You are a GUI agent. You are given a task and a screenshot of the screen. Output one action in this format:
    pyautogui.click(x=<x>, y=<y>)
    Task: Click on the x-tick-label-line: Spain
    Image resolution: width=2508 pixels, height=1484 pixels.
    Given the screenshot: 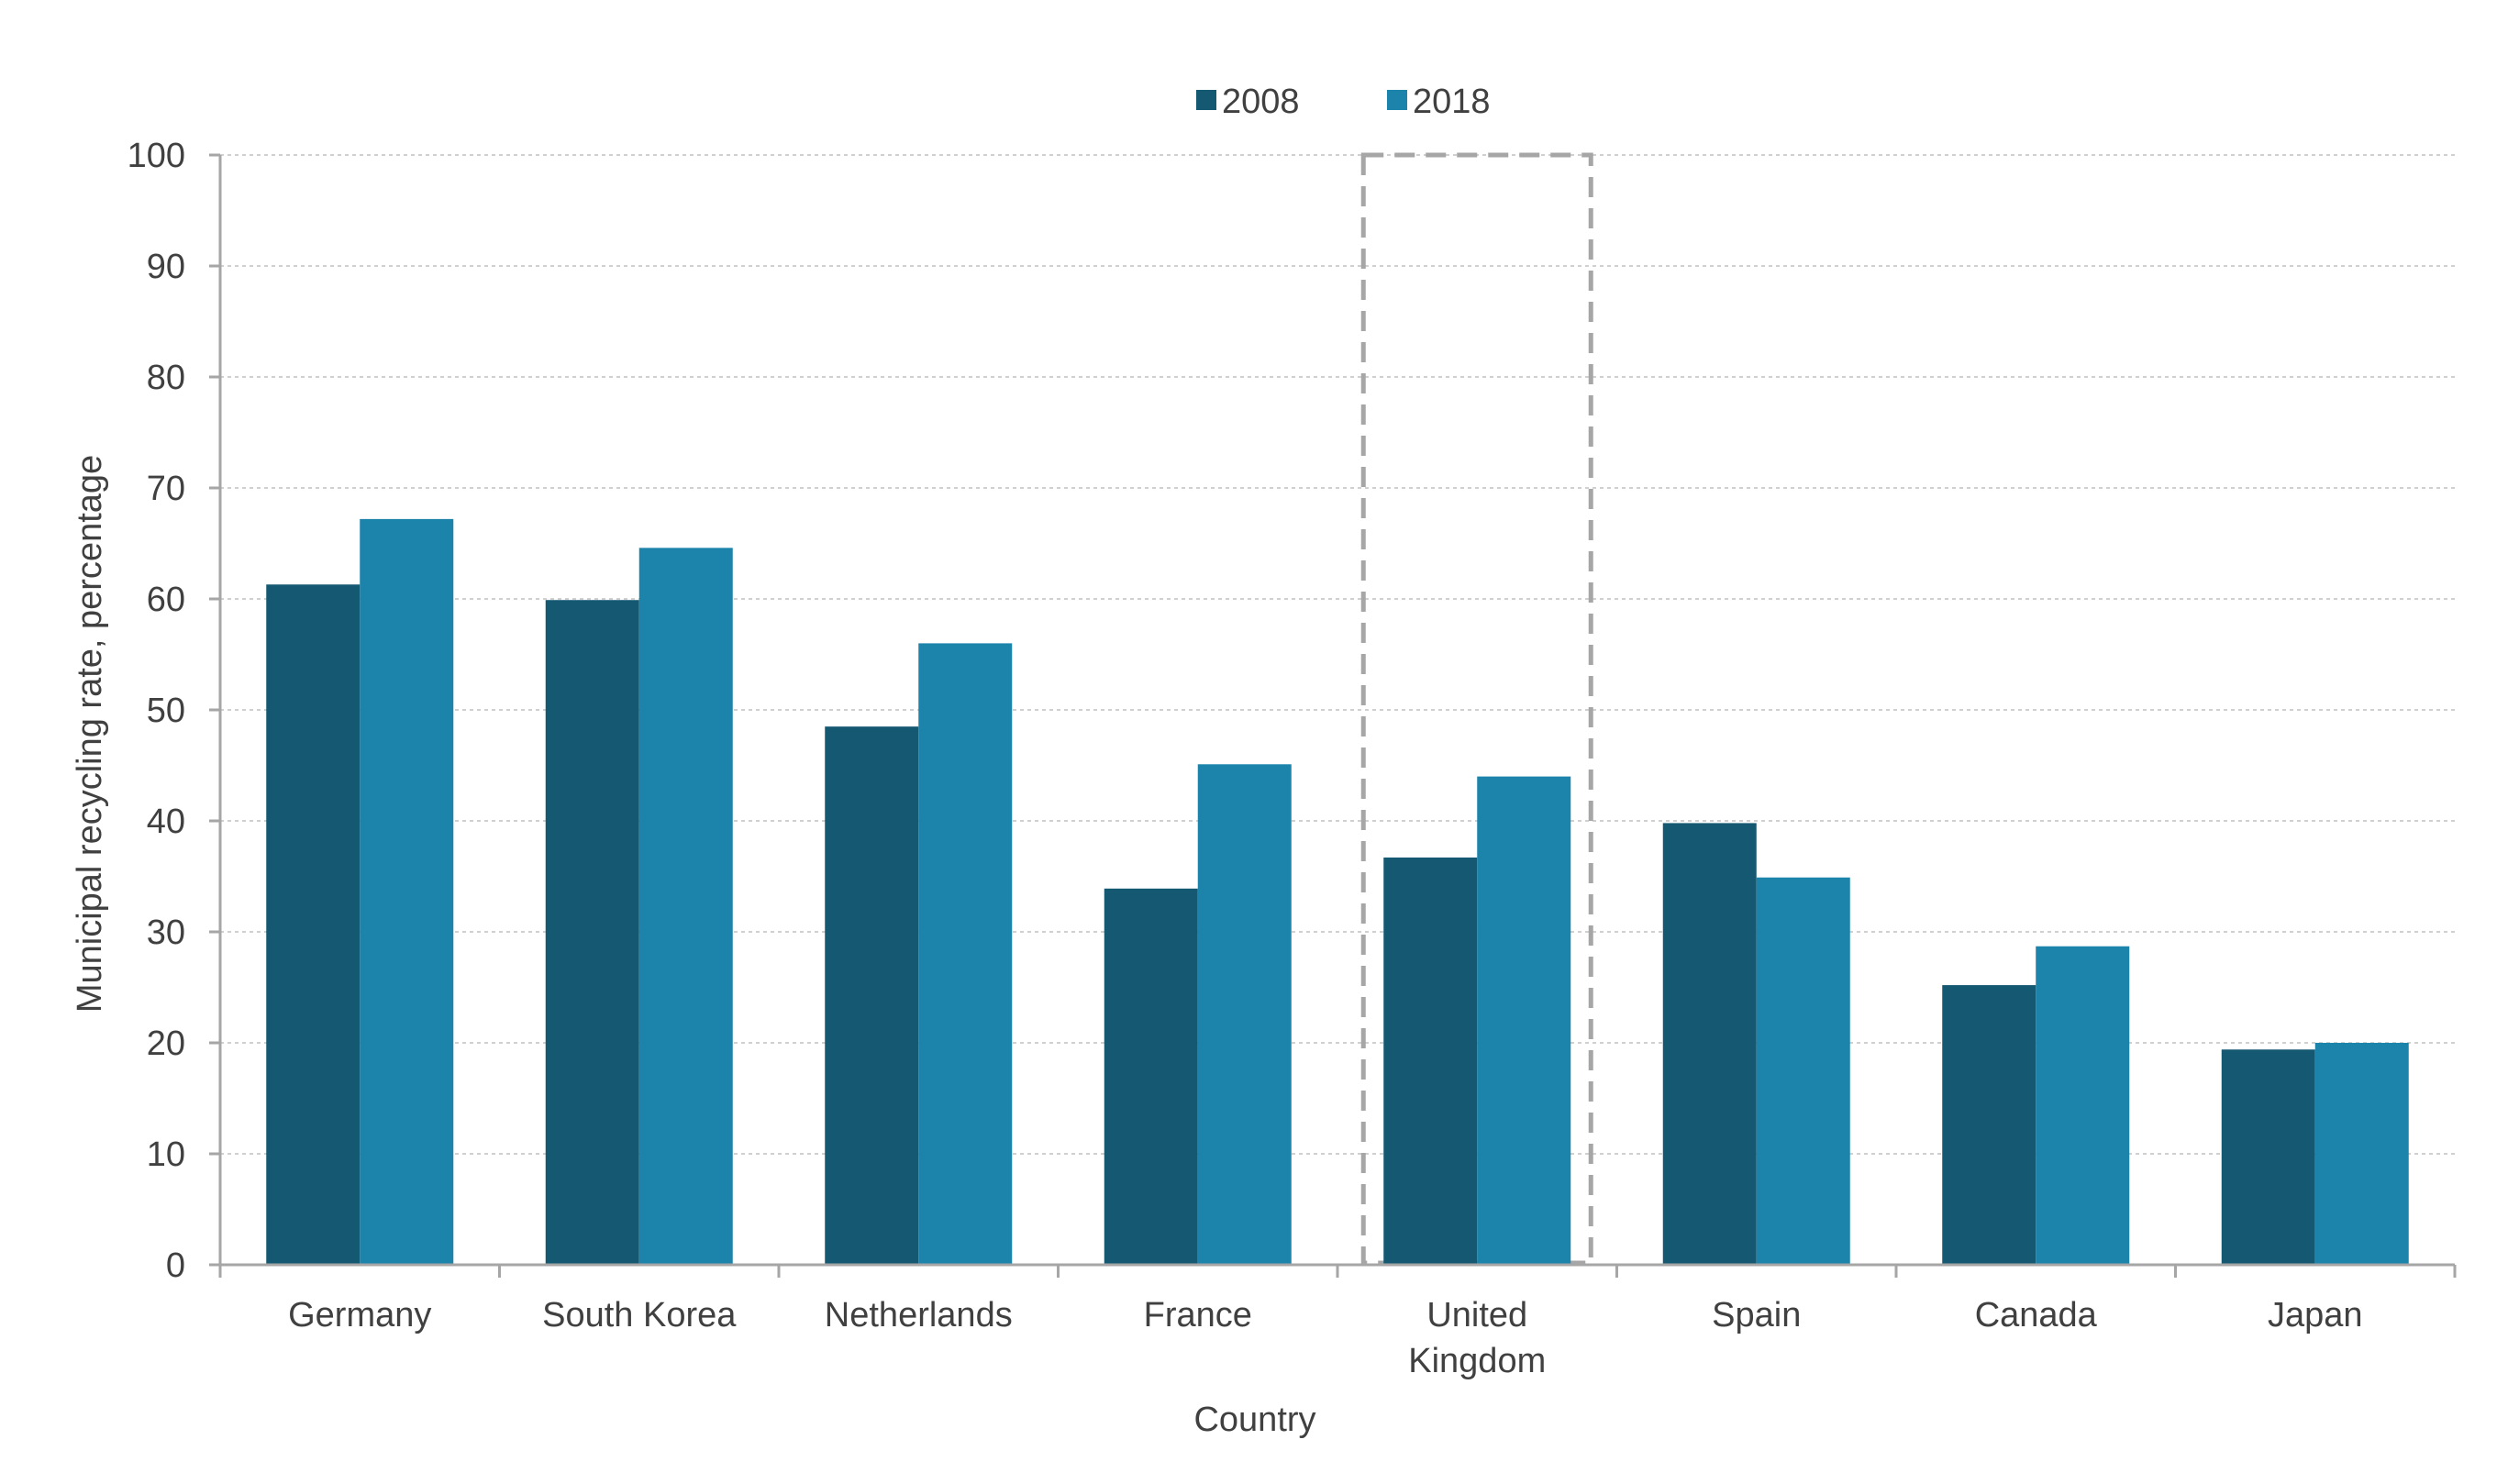 What is the action you would take?
    pyautogui.click(x=1756, y=1315)
    